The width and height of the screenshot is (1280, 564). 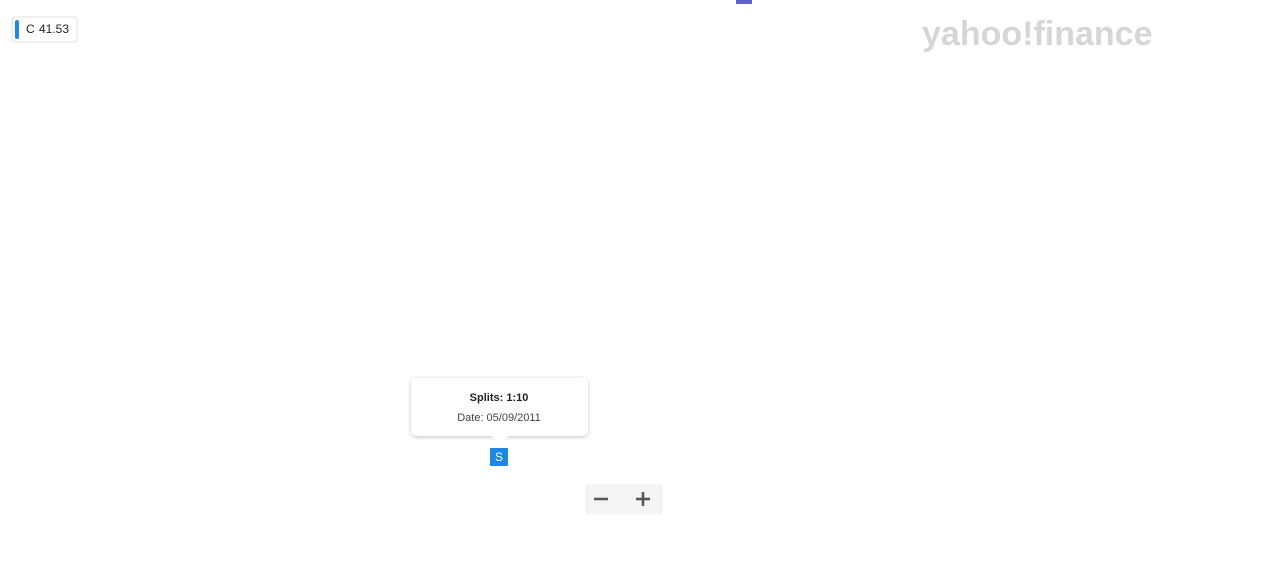 What do you see at coordinates (499, 407) in the screenshot?
I see `tooltip-box` at bounding box center [499, 407].